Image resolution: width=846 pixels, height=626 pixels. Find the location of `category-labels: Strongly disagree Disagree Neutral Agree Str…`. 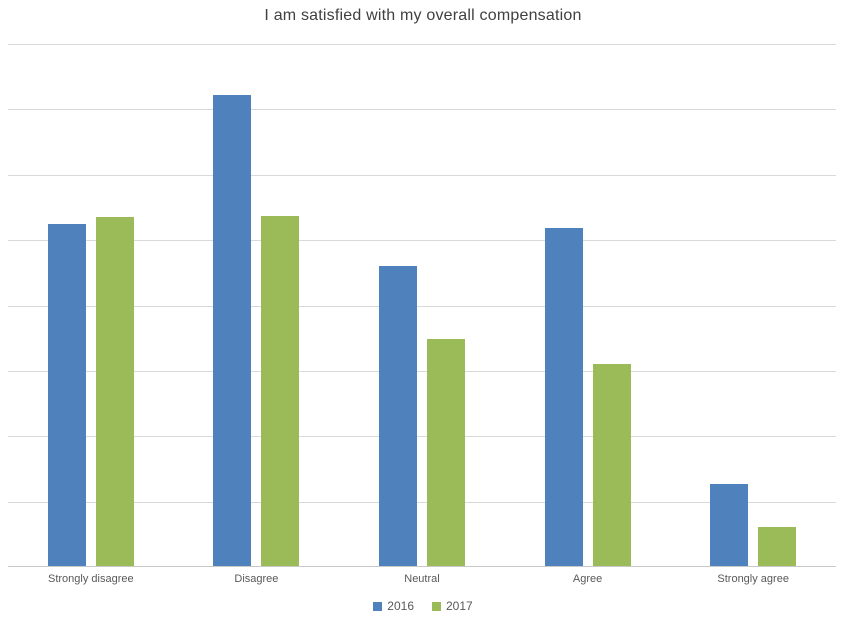

category-labels: Strongly disagree Disagree Neutral Agree Str… is located at coordinates (422, 579).